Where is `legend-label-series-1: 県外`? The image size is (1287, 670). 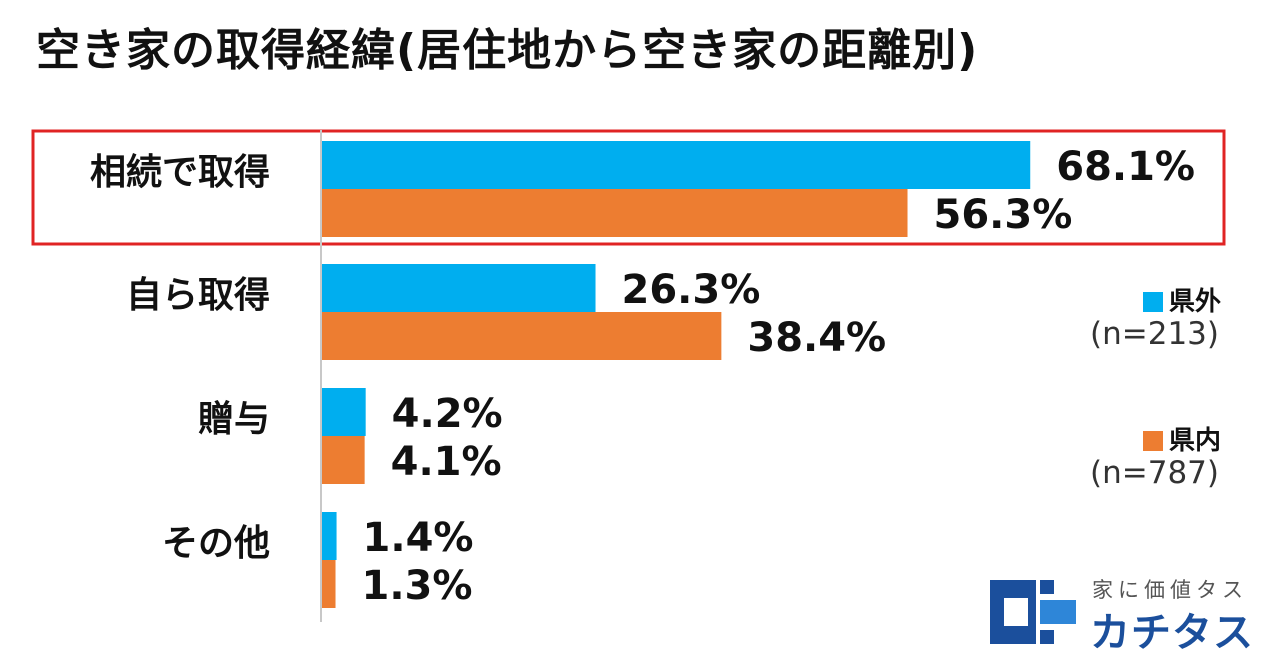 legend-label-series-1: 県外 is located at coordinates (1195, 302).